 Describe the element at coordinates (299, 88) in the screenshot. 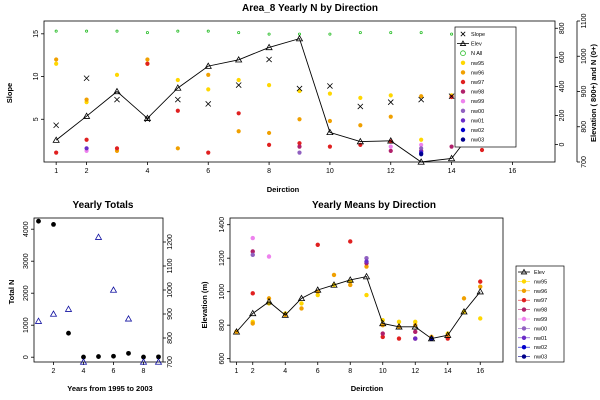

I see `top-slope-point-8-b` at that location.